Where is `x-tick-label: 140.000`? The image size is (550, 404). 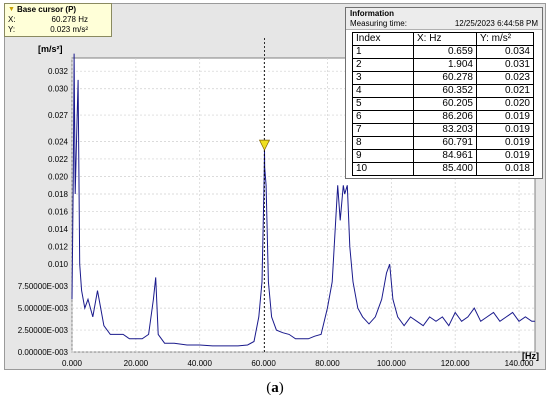
x-tick-label: 140.000 is located at coordinates (519, 363).